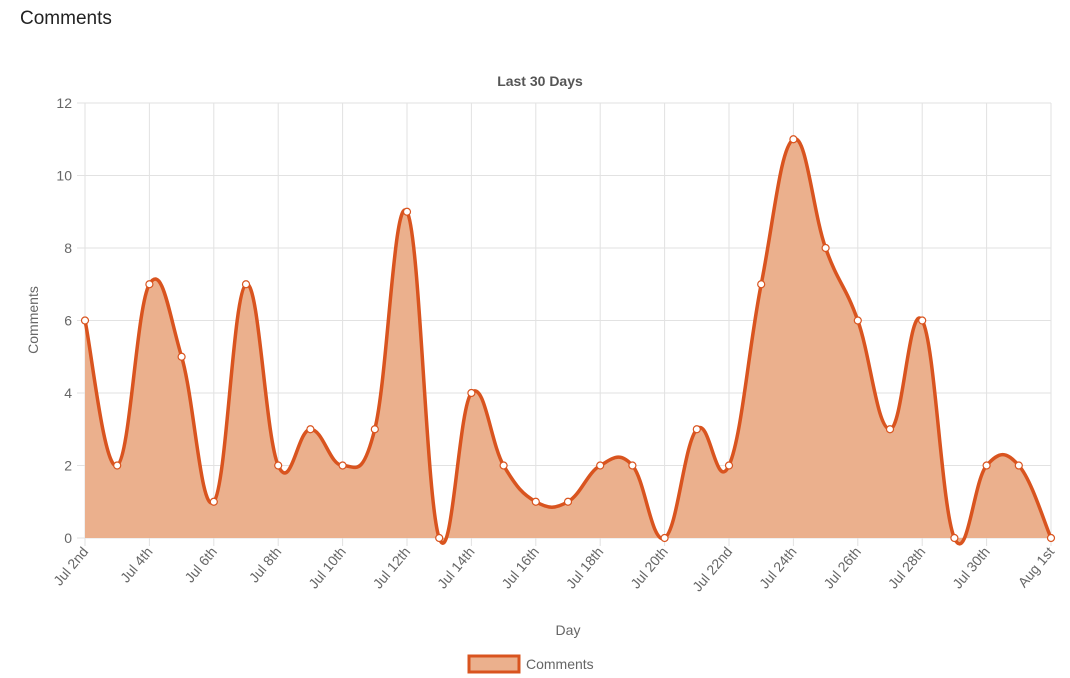 The image size is (1070, 678). I want to click on x-tick-label: Jul 10th, so click(327, 568).